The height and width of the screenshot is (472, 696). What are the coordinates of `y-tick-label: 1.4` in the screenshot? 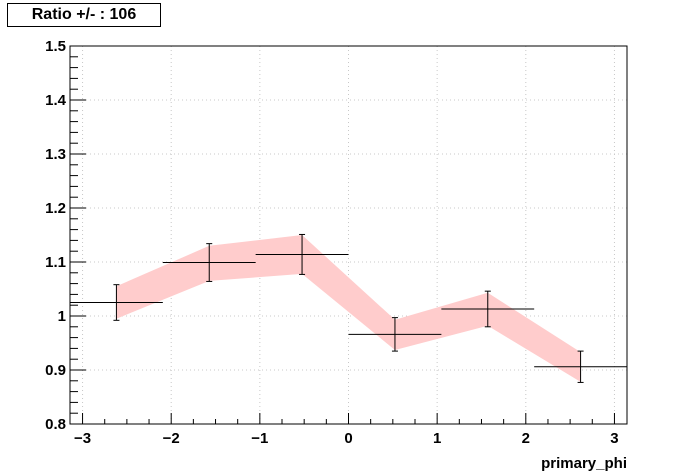 It's located at (56, 100).